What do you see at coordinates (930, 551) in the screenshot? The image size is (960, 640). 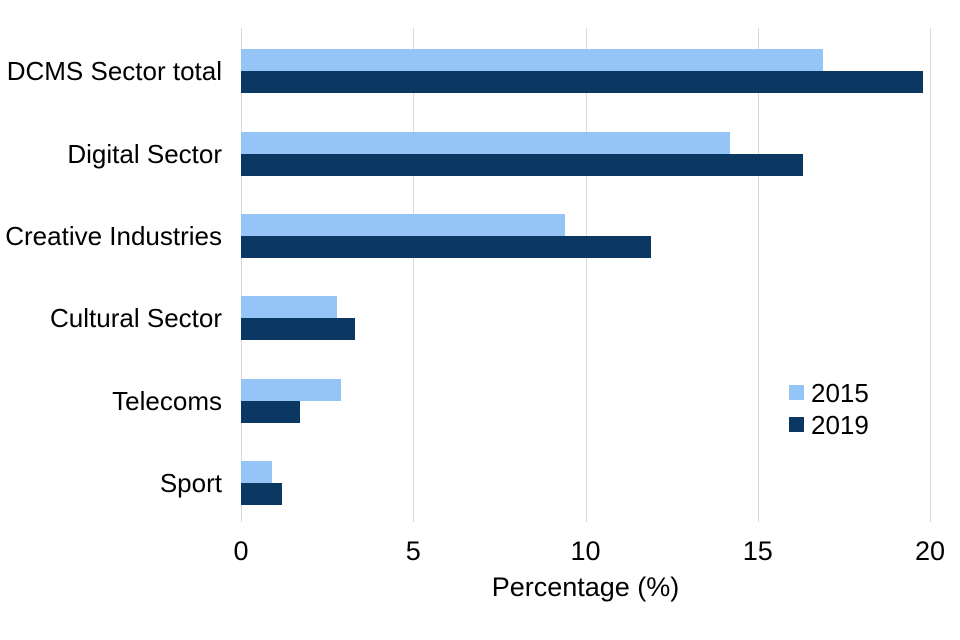 I see `x-tick-label: 20` at bounding box center [930, 551].